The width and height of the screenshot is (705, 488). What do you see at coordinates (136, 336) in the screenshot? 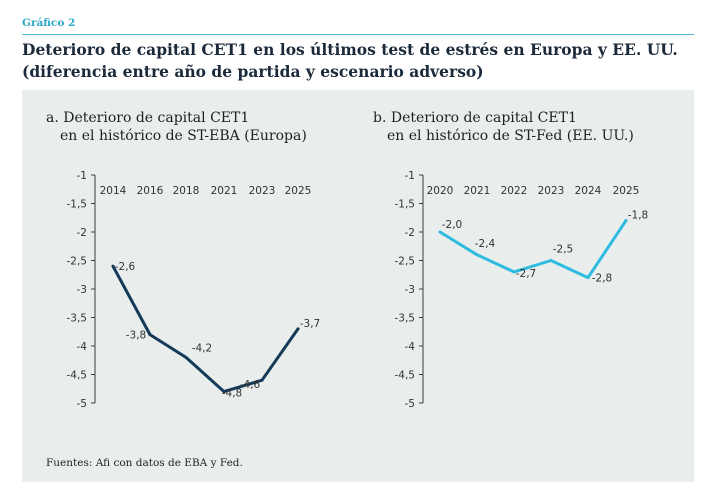
I see `data-label: -3,8` at bounding box center [136, 336].